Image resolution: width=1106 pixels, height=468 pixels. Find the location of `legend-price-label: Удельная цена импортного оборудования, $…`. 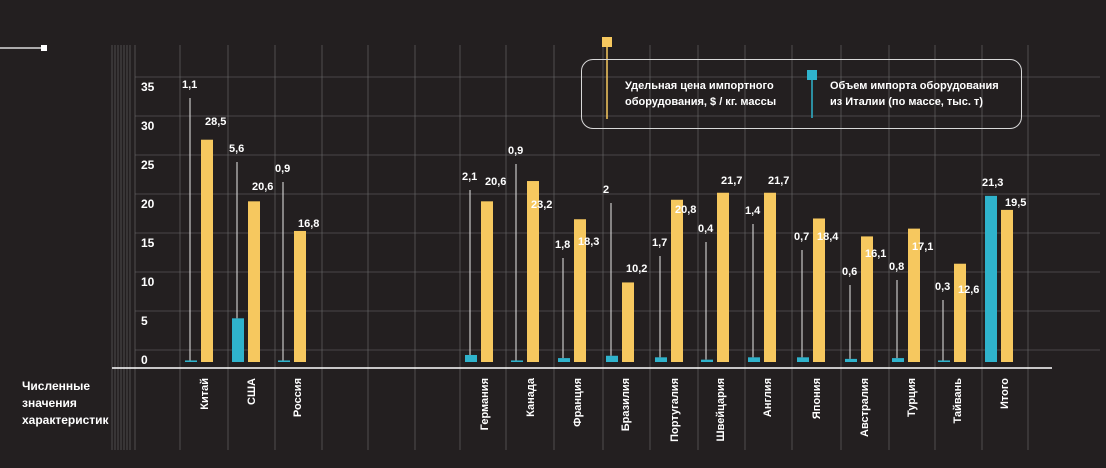

legend-price-label: Удельная цена импортного оборудования, $… is located at coordinates (701, 94).